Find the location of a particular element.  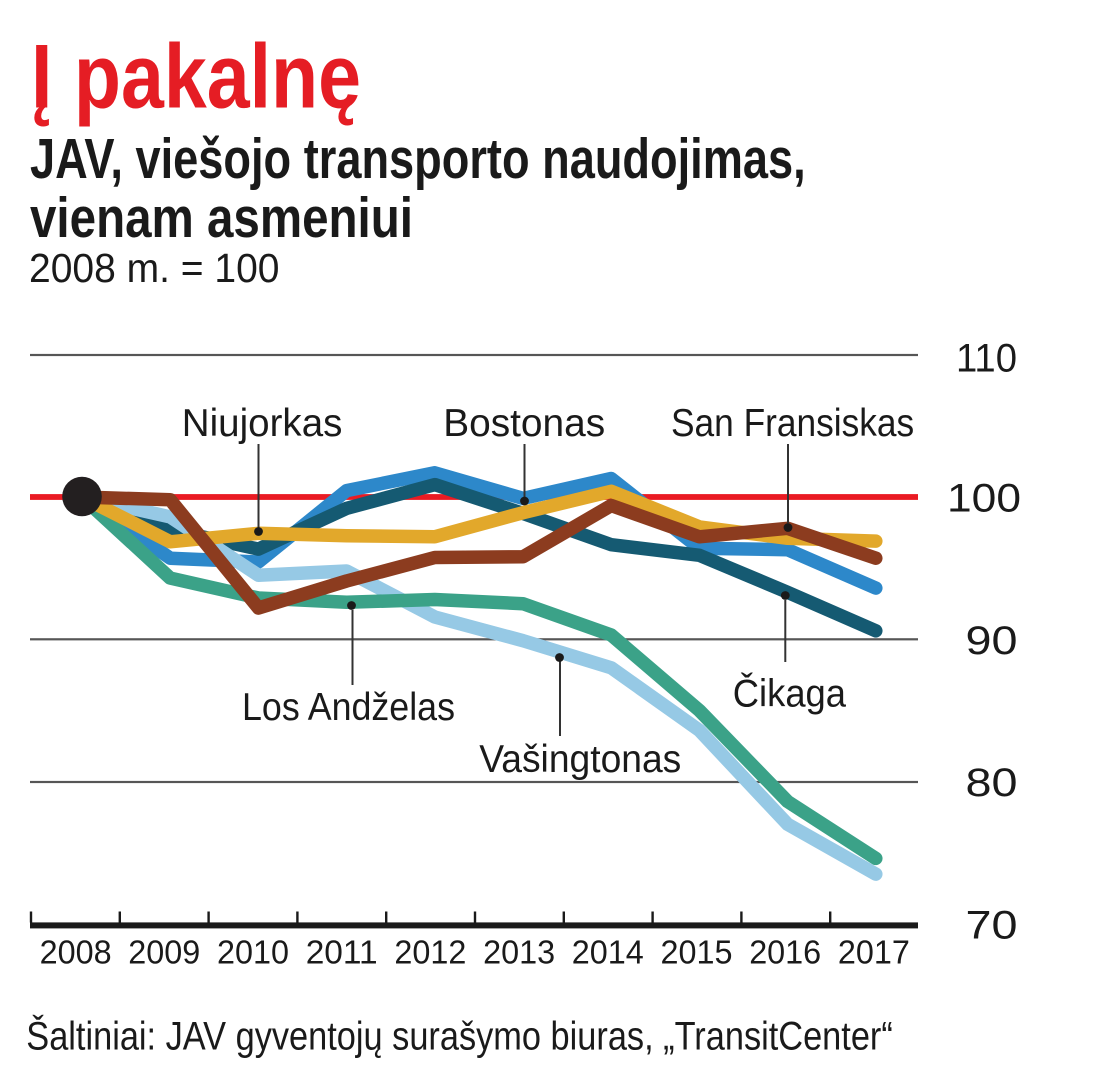

svg-text: 2010 is located at coordinates (253, 953).